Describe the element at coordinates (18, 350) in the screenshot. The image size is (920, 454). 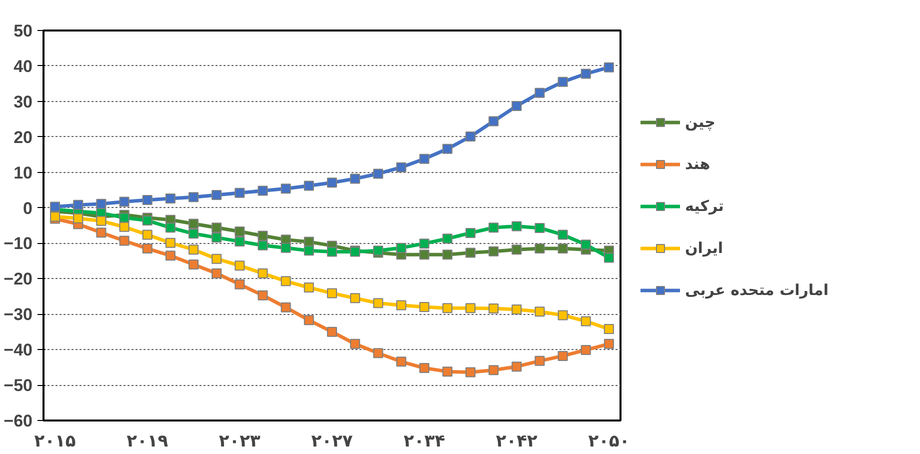
I see `y-tick-label: −40` at that location.